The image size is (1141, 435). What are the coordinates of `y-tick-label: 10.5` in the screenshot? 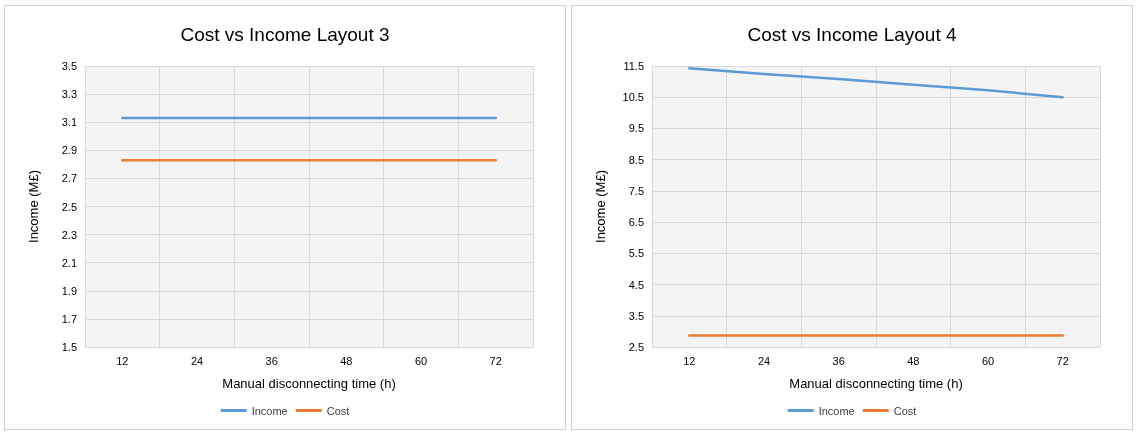 It's located at (633, 97).